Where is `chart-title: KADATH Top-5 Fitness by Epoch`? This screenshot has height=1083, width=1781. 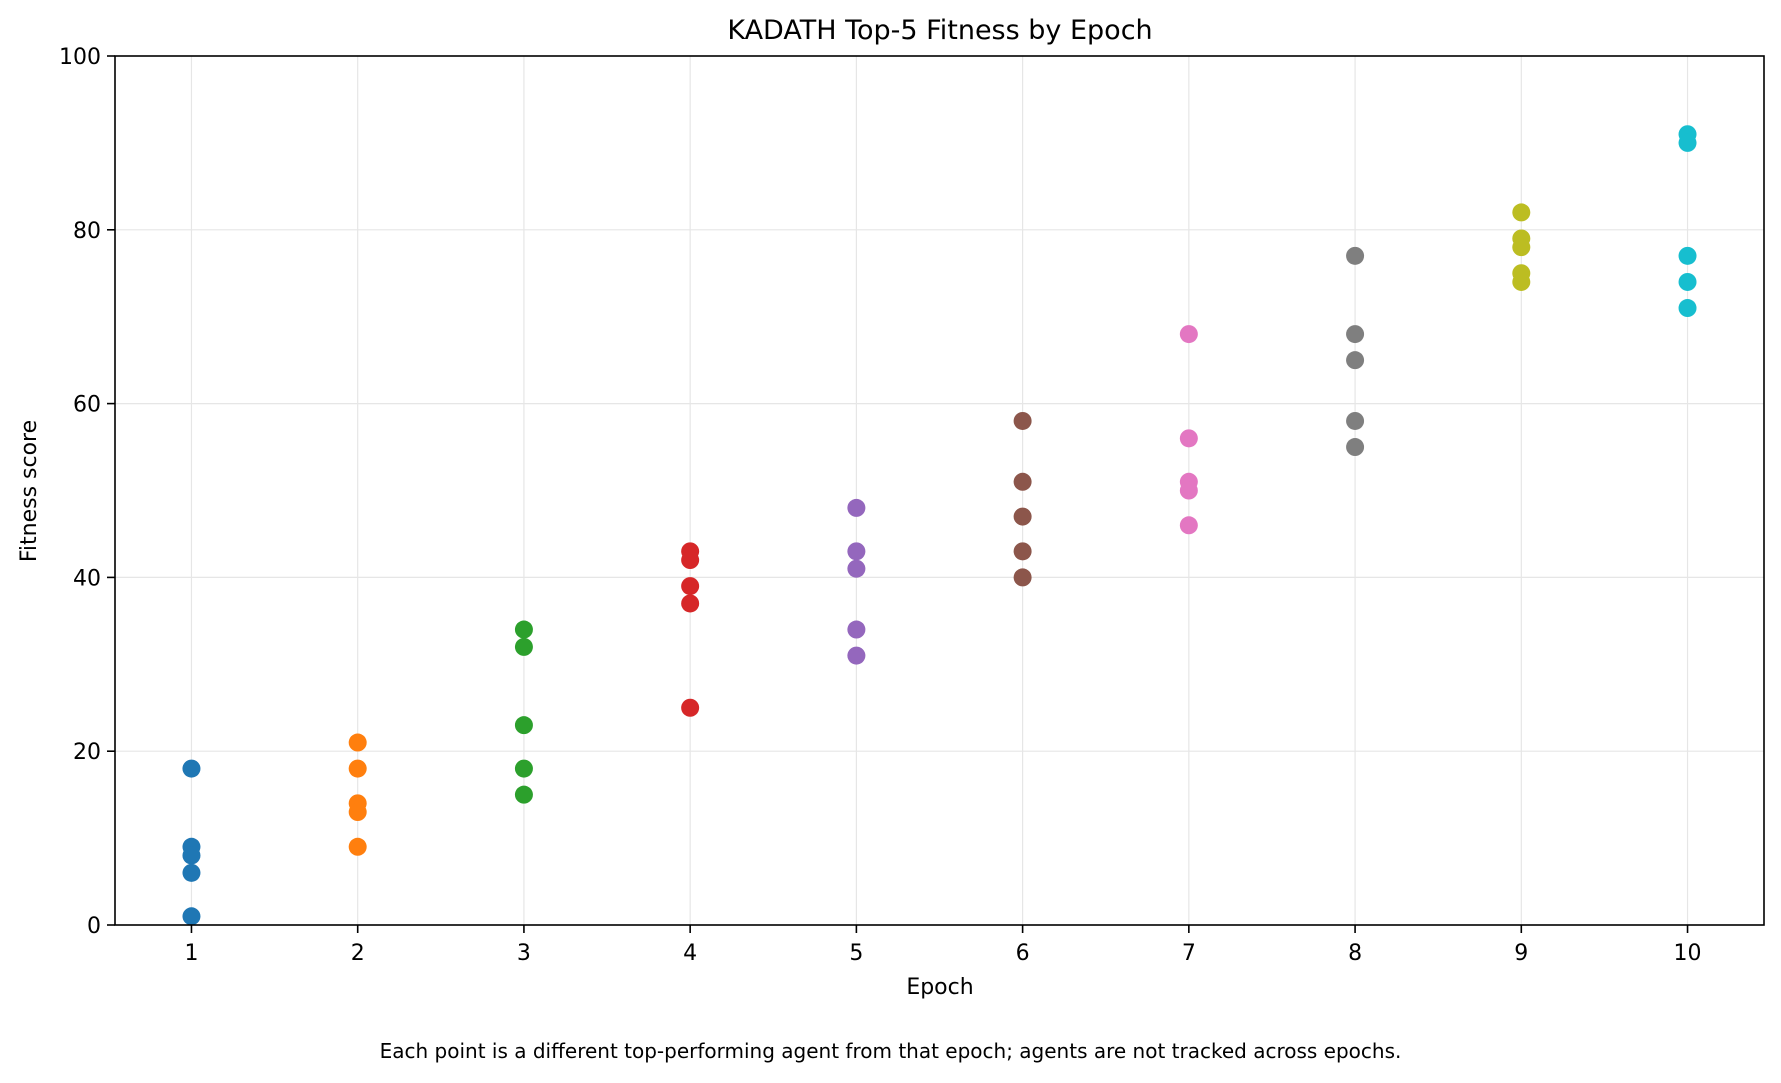
chart-title: KADATH Top-5 Fitness by Epoch is located at coordinates (939, 30).